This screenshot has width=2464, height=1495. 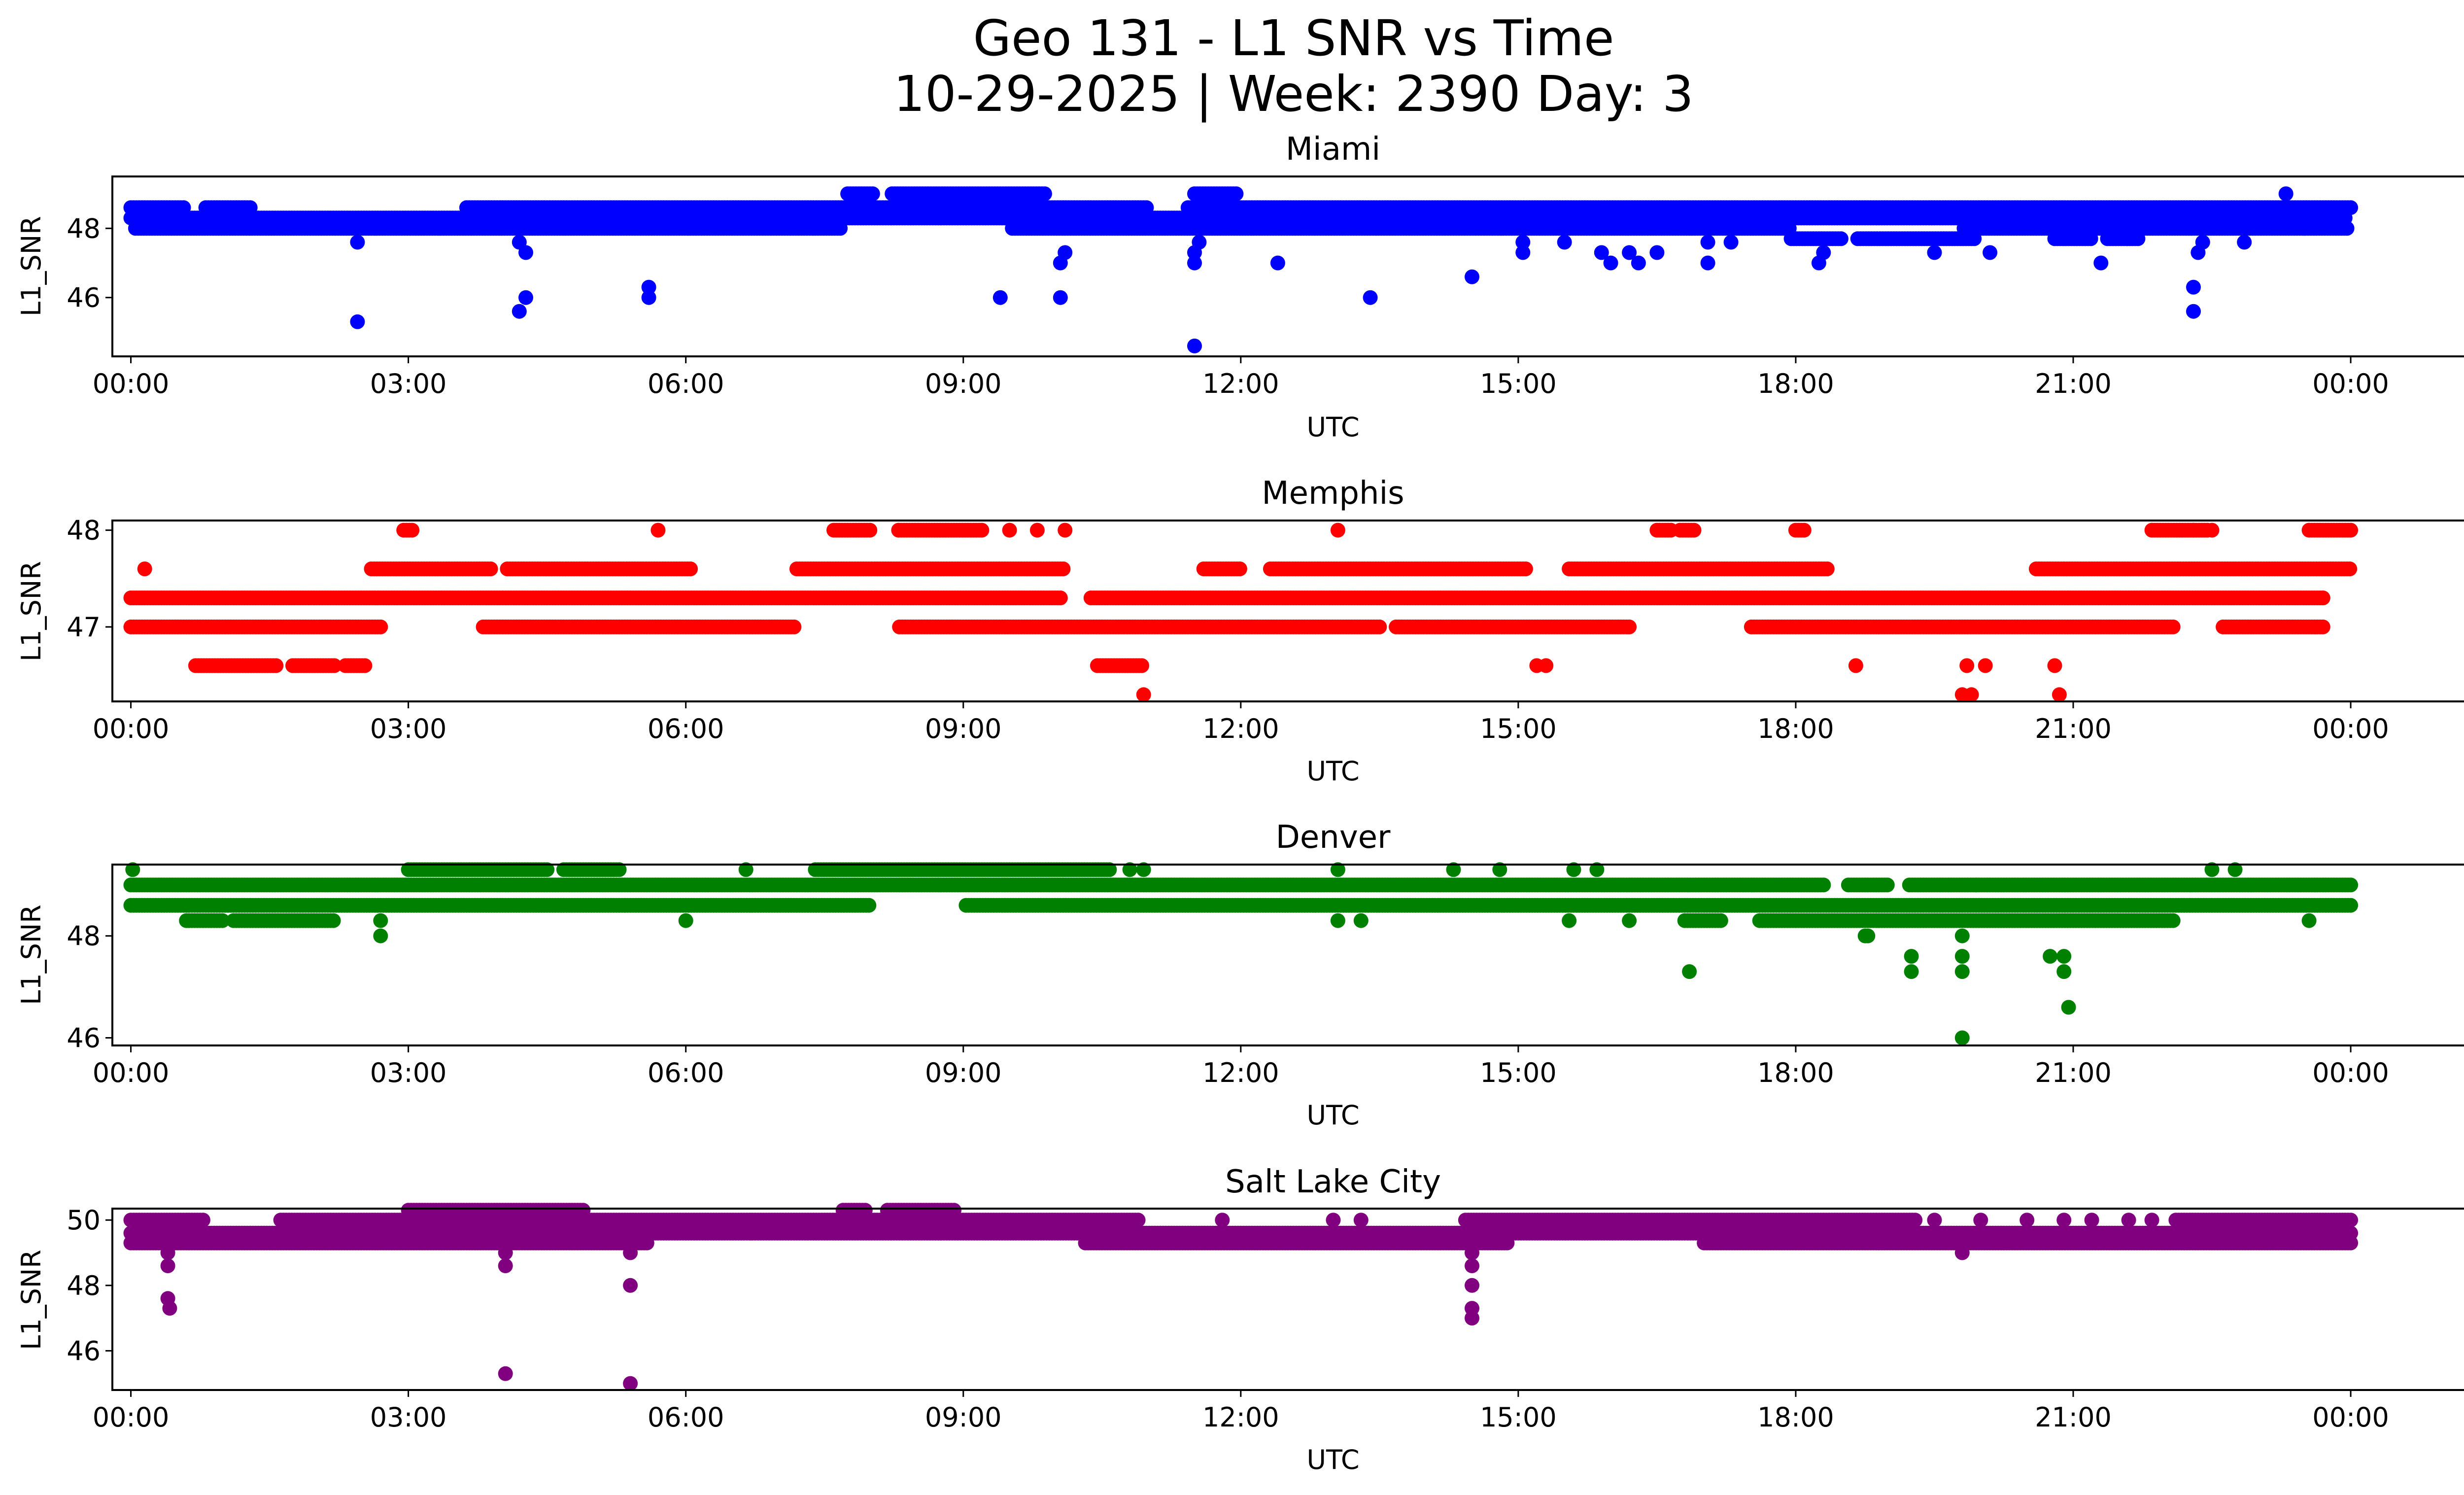 What do you see at coordinates (1293, 38) in the screenshot?
I see `figure-title-line1: Geo 131 - L1 SNR vs Time` at bounding box center [1293, 38].